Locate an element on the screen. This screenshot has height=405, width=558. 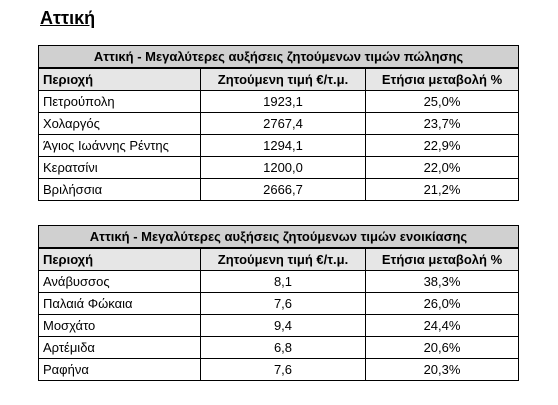
table-cell: Άγιος Ιωάννης Ρέντης is located at coordinates (119, 145).